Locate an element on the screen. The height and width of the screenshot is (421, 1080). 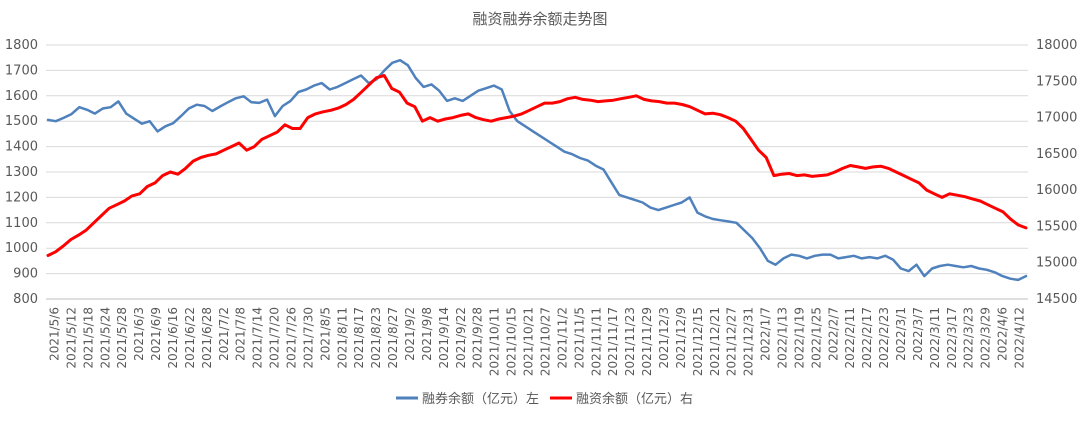
x-tick-label: 2021/5/6 is located at coordinates (54, 334).